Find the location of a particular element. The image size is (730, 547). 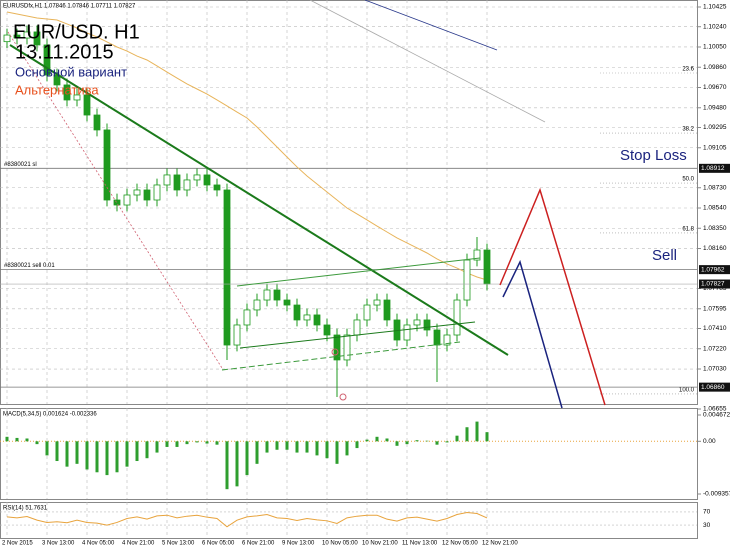

chart-title: EUR/USD. H1 is located at coordinates (76, 32).